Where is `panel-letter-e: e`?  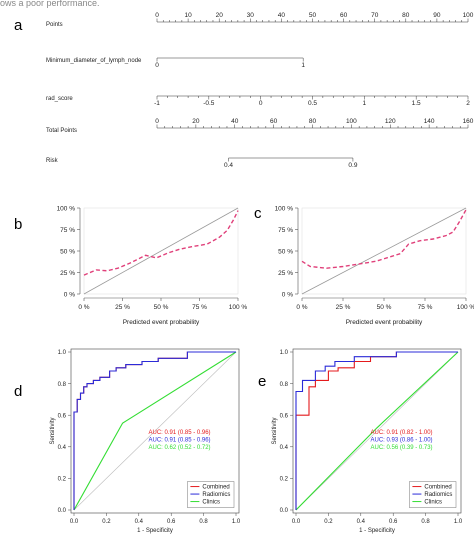 panel-letter-e: e is located at coordinates (262, 381).